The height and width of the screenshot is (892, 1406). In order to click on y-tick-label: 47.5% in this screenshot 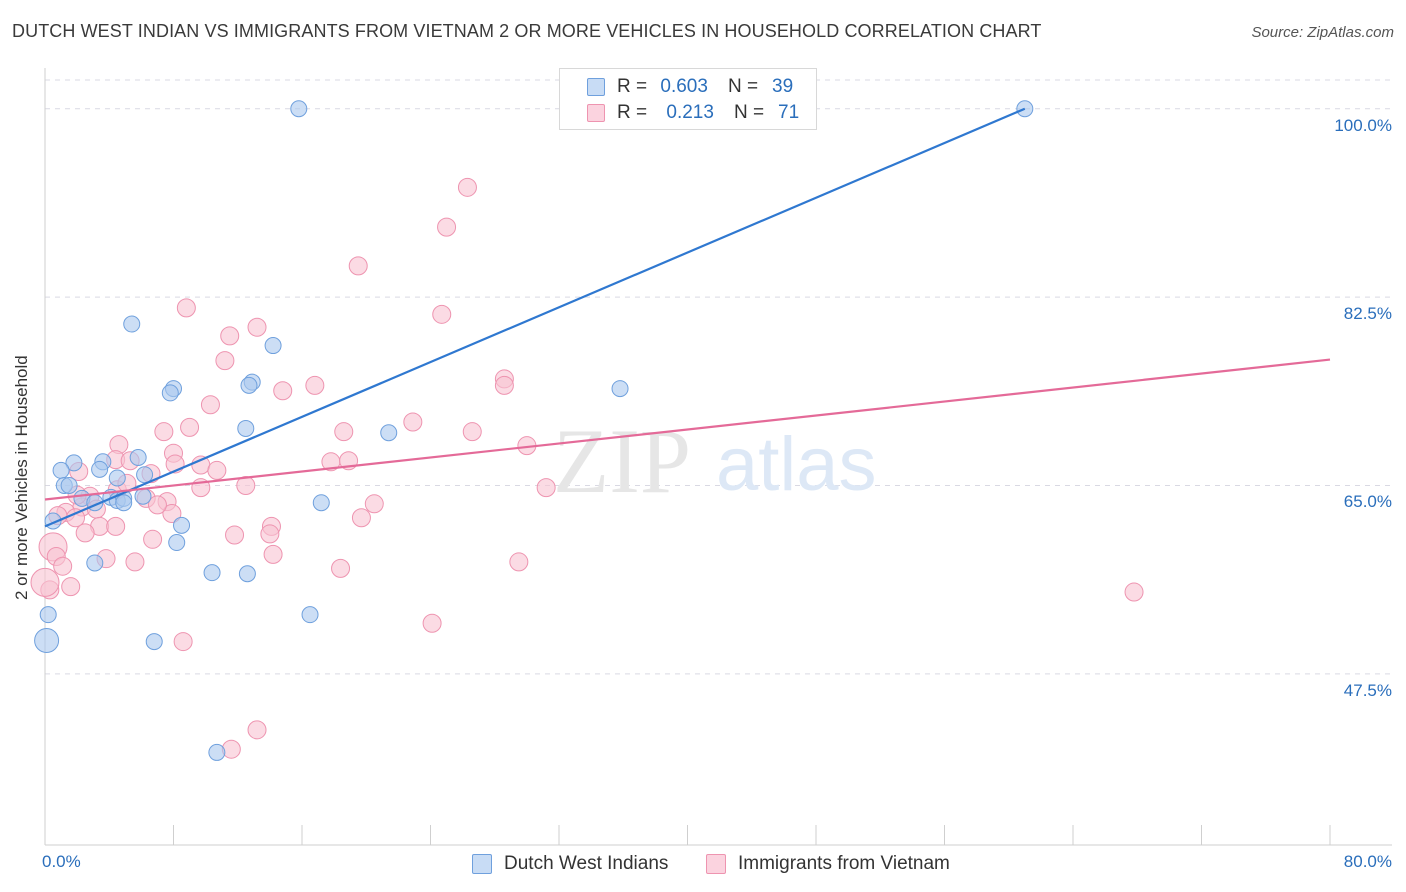, I will do `click(1367, 690)`.